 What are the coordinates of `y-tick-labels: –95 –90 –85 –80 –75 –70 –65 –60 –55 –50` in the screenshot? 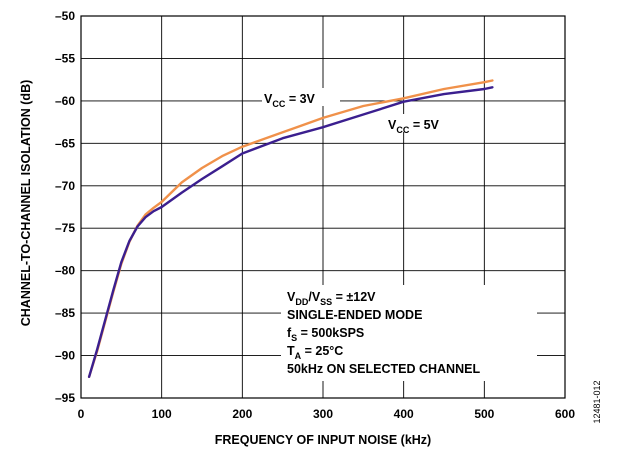 It's located at (65, 207).